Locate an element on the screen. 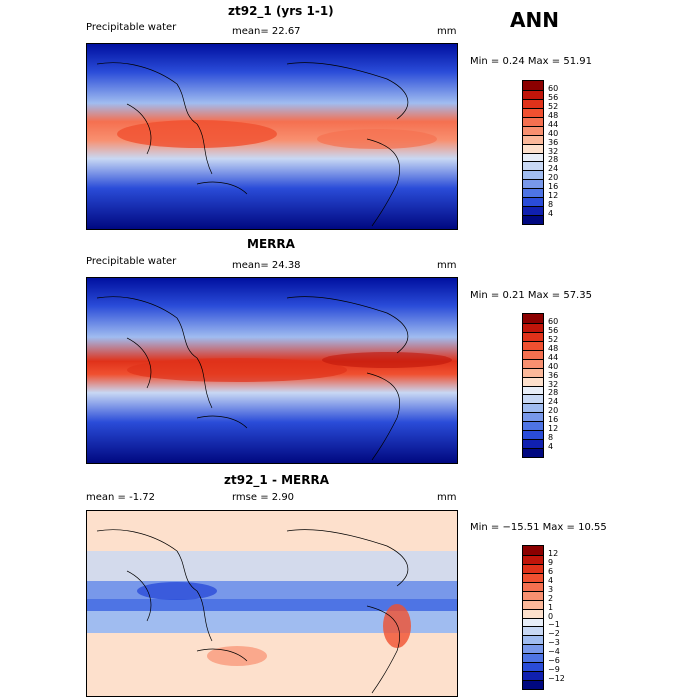 Image resolution: width=700 pixels, height=700 pixels. colorbar-tick-label: 56 is located at coordinates (553, 330).